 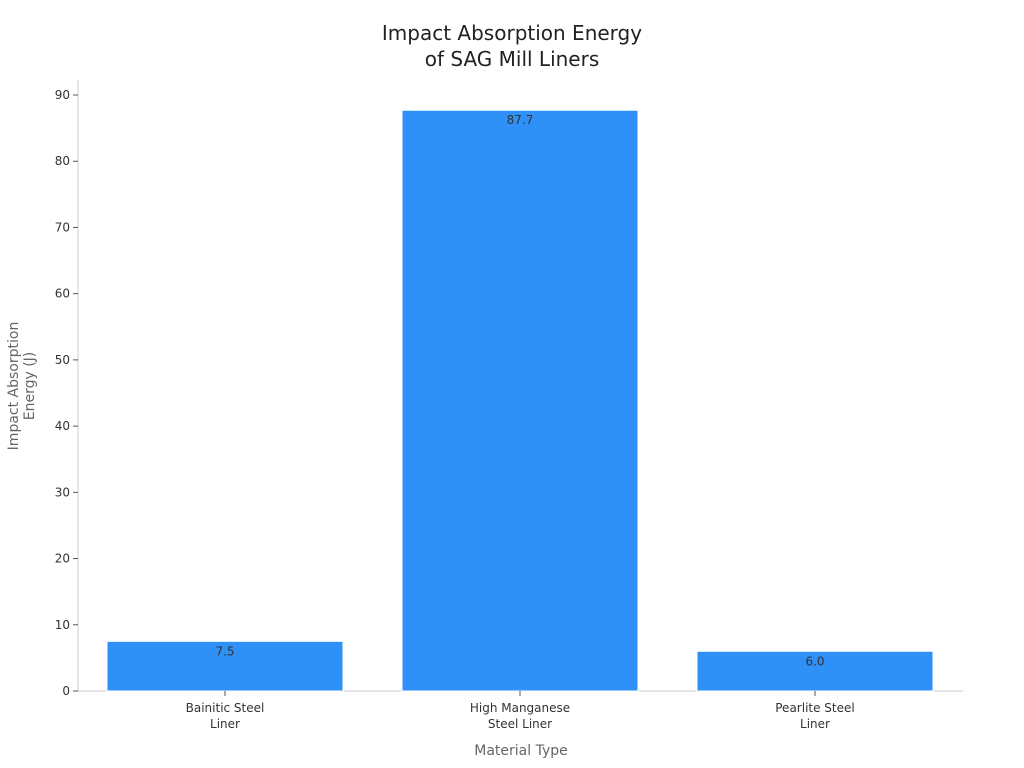 I want to click on y-axis-title-line: Energy (J), so click(x=30, y=386).